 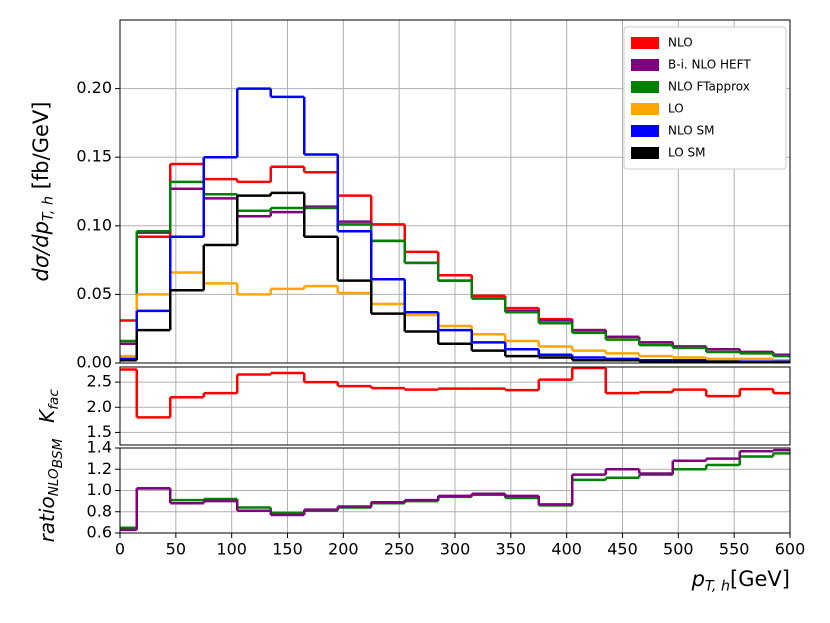 I want to click on x-tick-label: 100, so click(x=231, y=549).